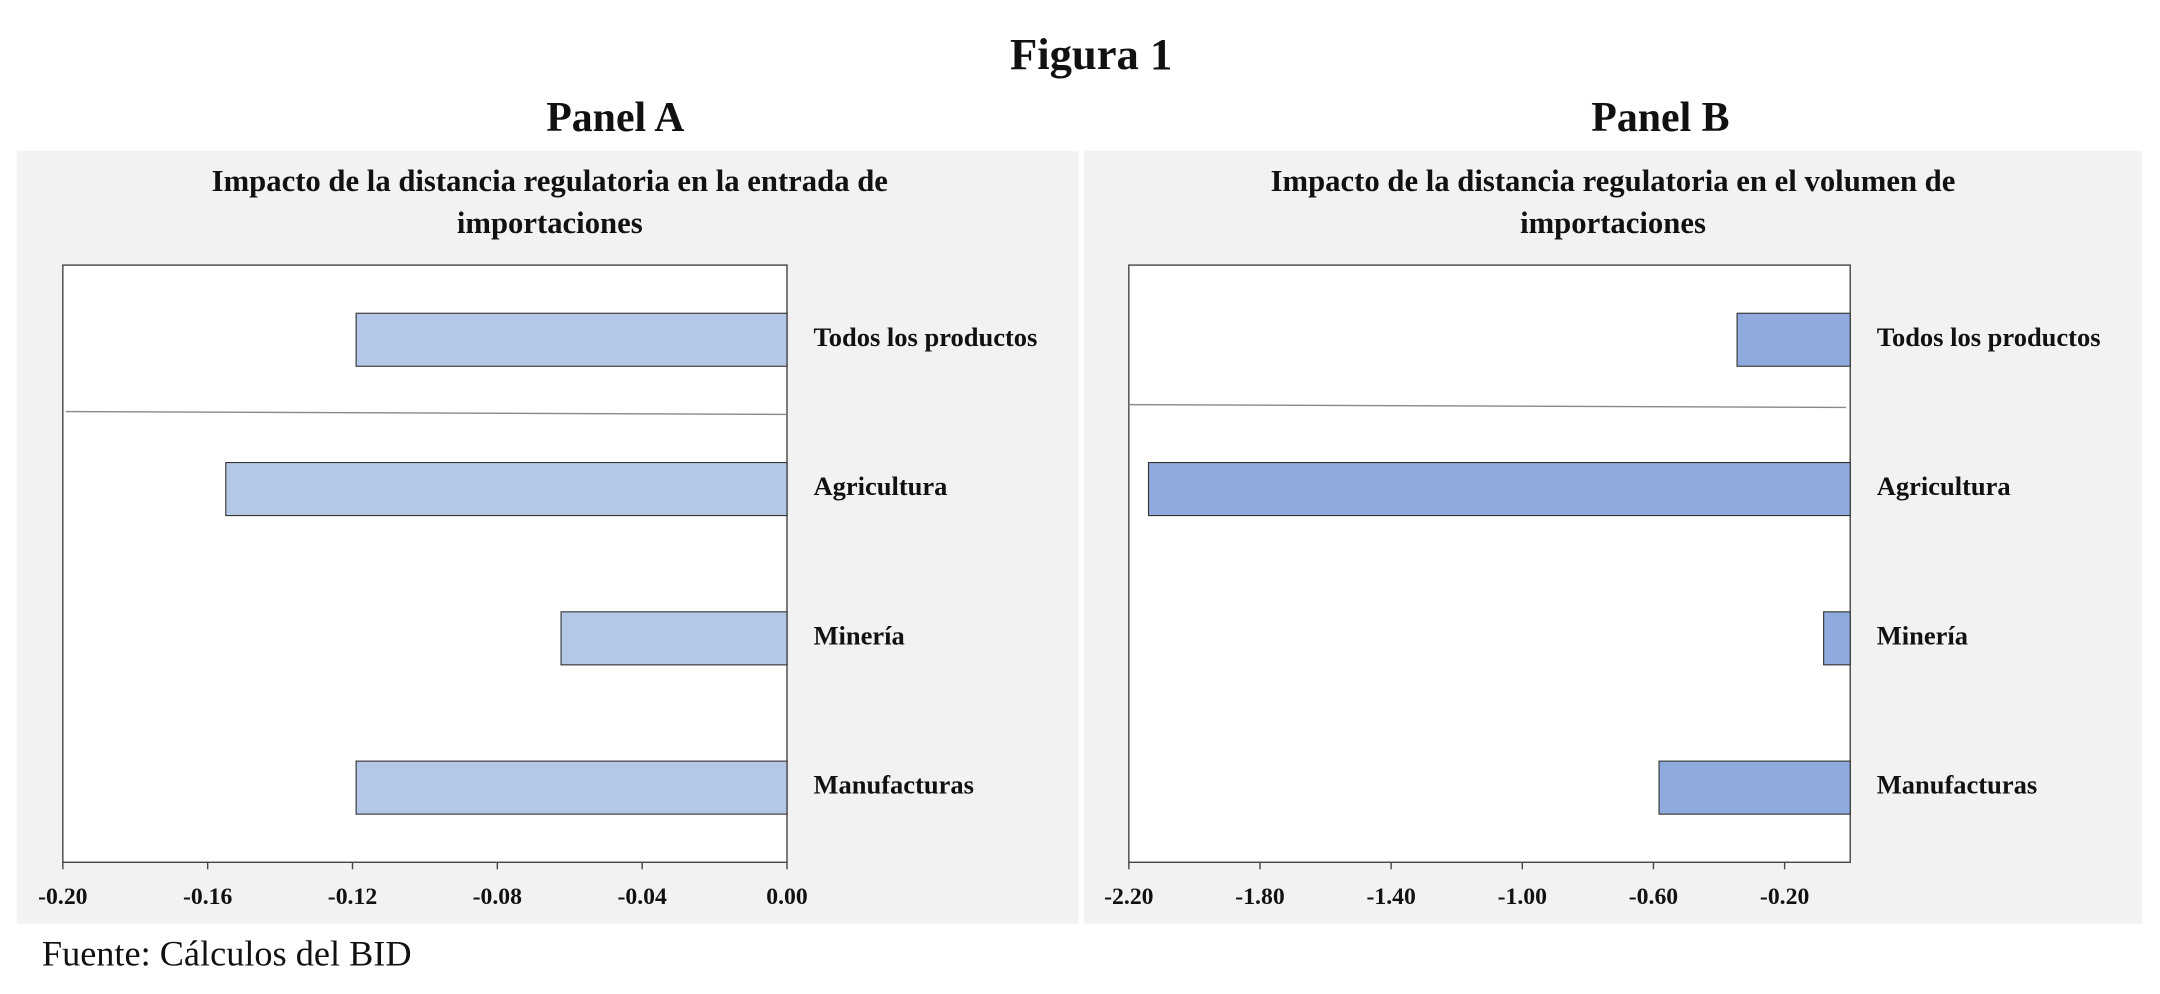  I want to click on x-tick-label: -2.20, so click(1128, 897).